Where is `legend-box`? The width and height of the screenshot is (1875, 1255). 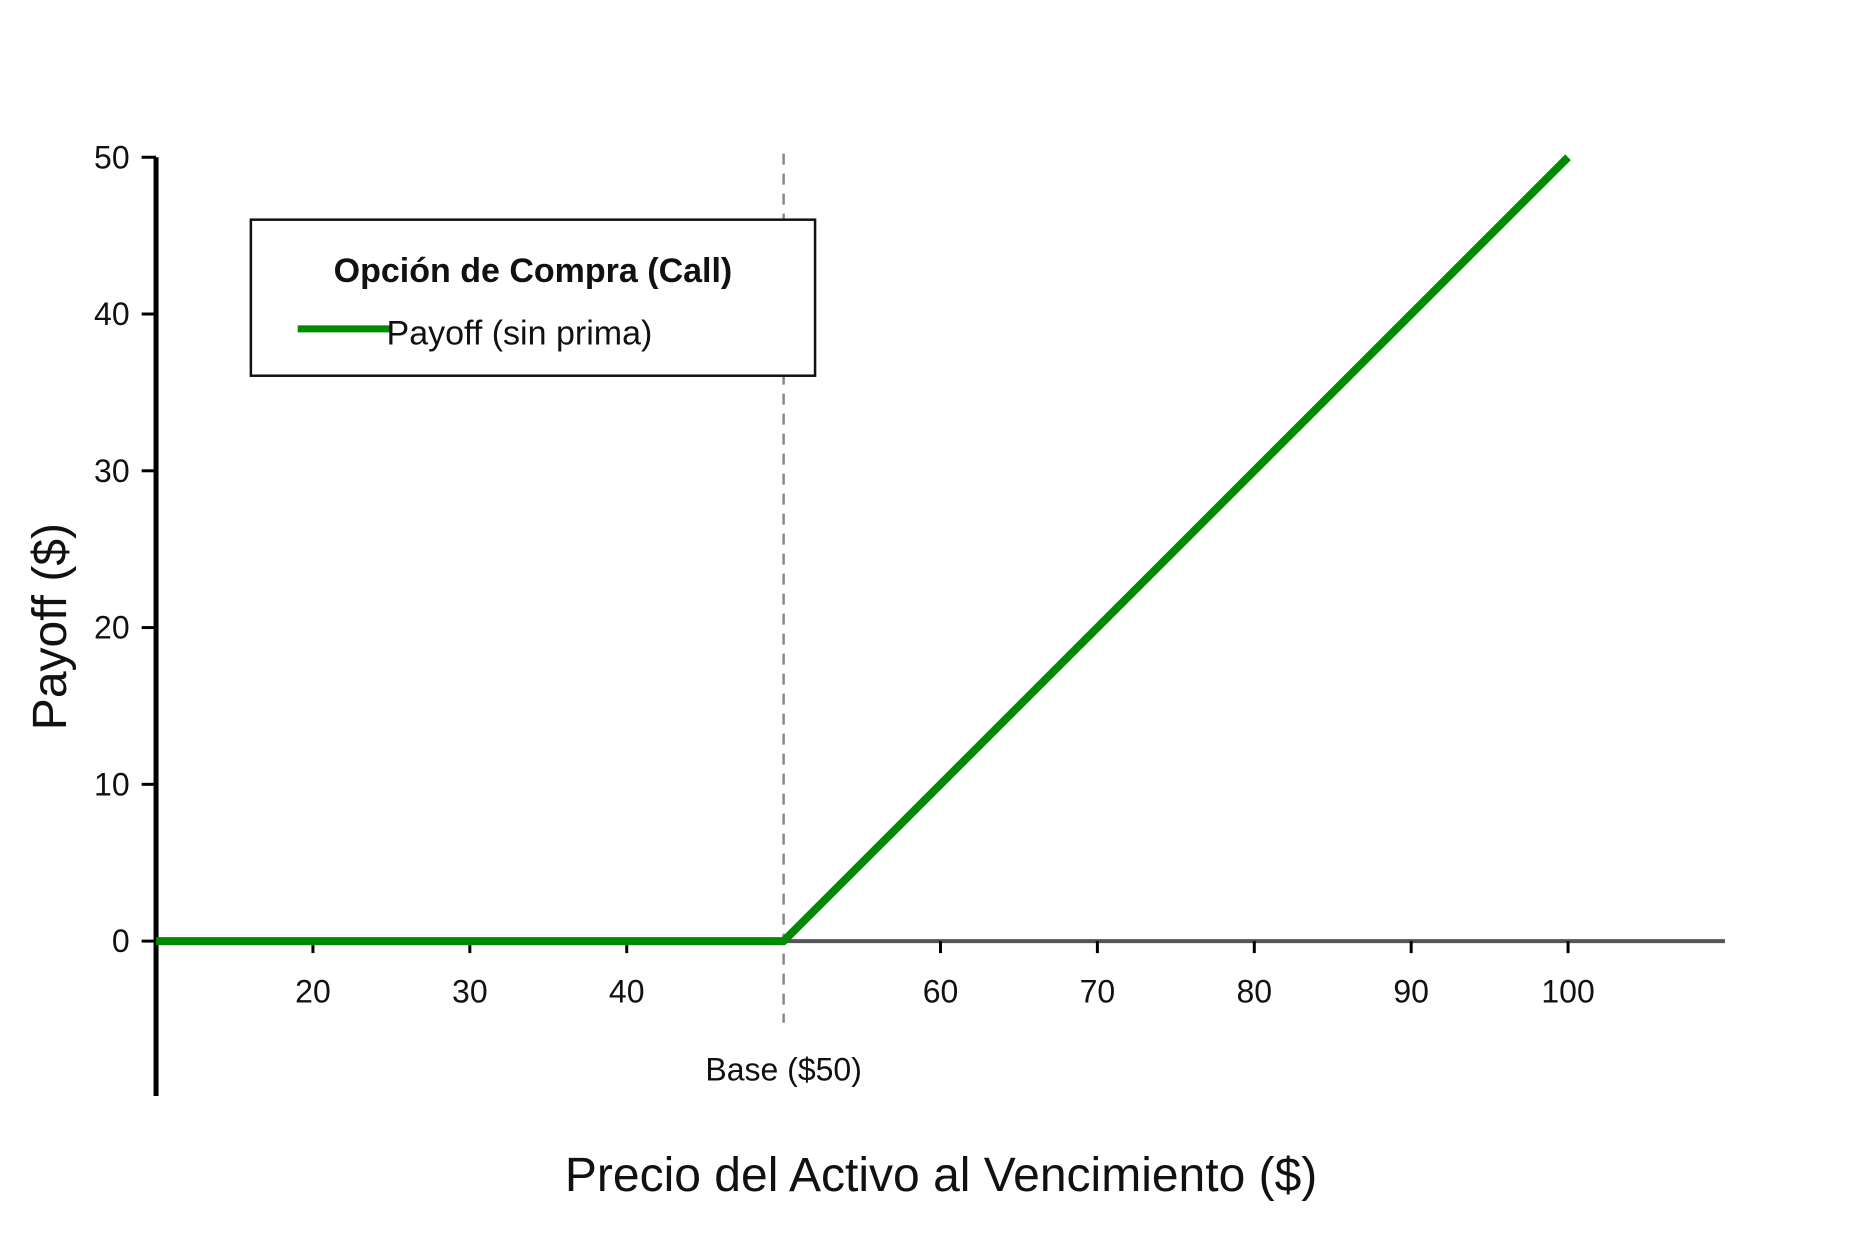
legend-box is located at coordinates (533, 297).